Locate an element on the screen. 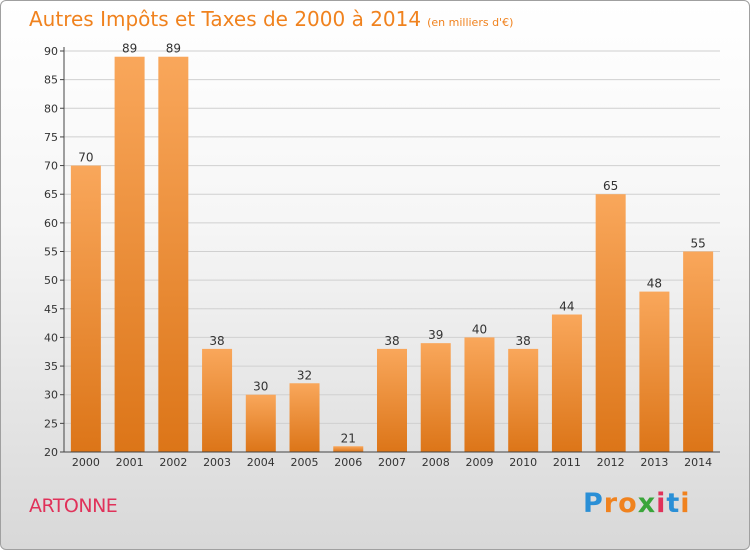 The width and height of the screenshot is (750, 550). y-tick-label: 25 is located at coordinates (51, 423).